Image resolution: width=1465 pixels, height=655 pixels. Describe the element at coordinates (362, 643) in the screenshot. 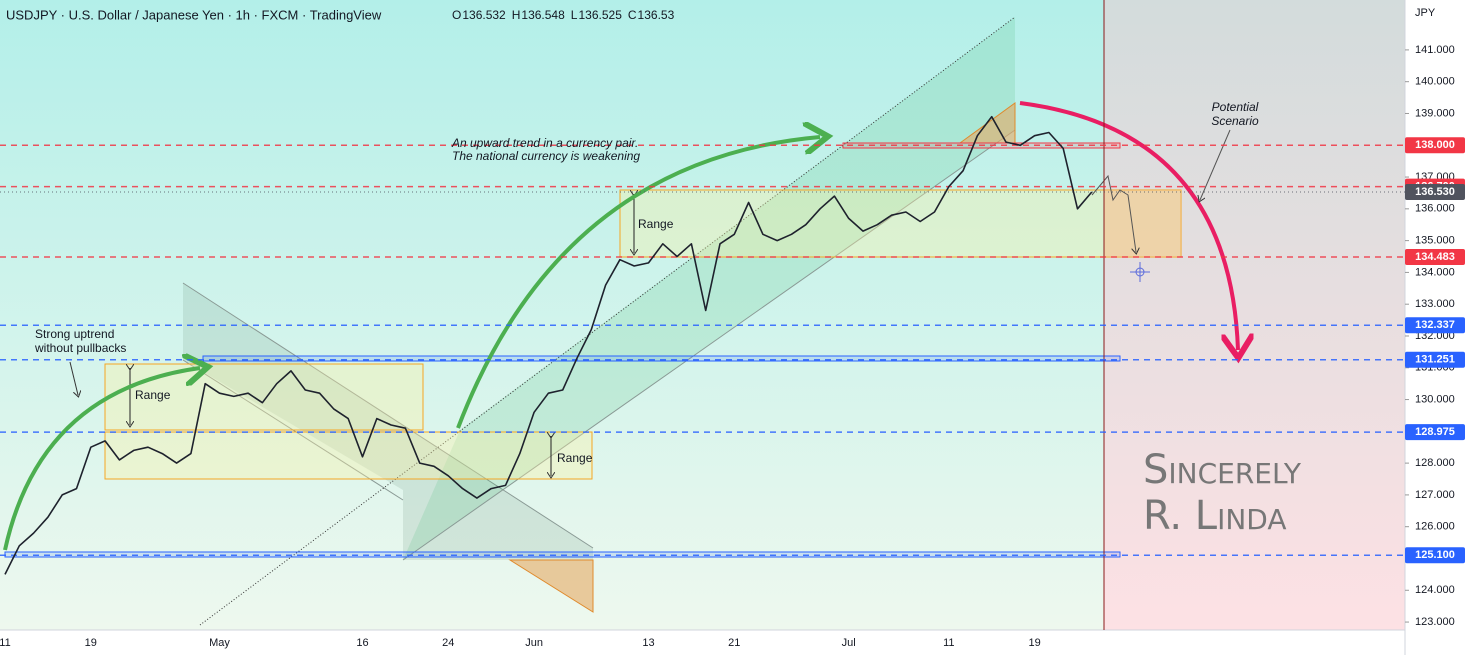

I see `x-tick-label: 16` at that location.